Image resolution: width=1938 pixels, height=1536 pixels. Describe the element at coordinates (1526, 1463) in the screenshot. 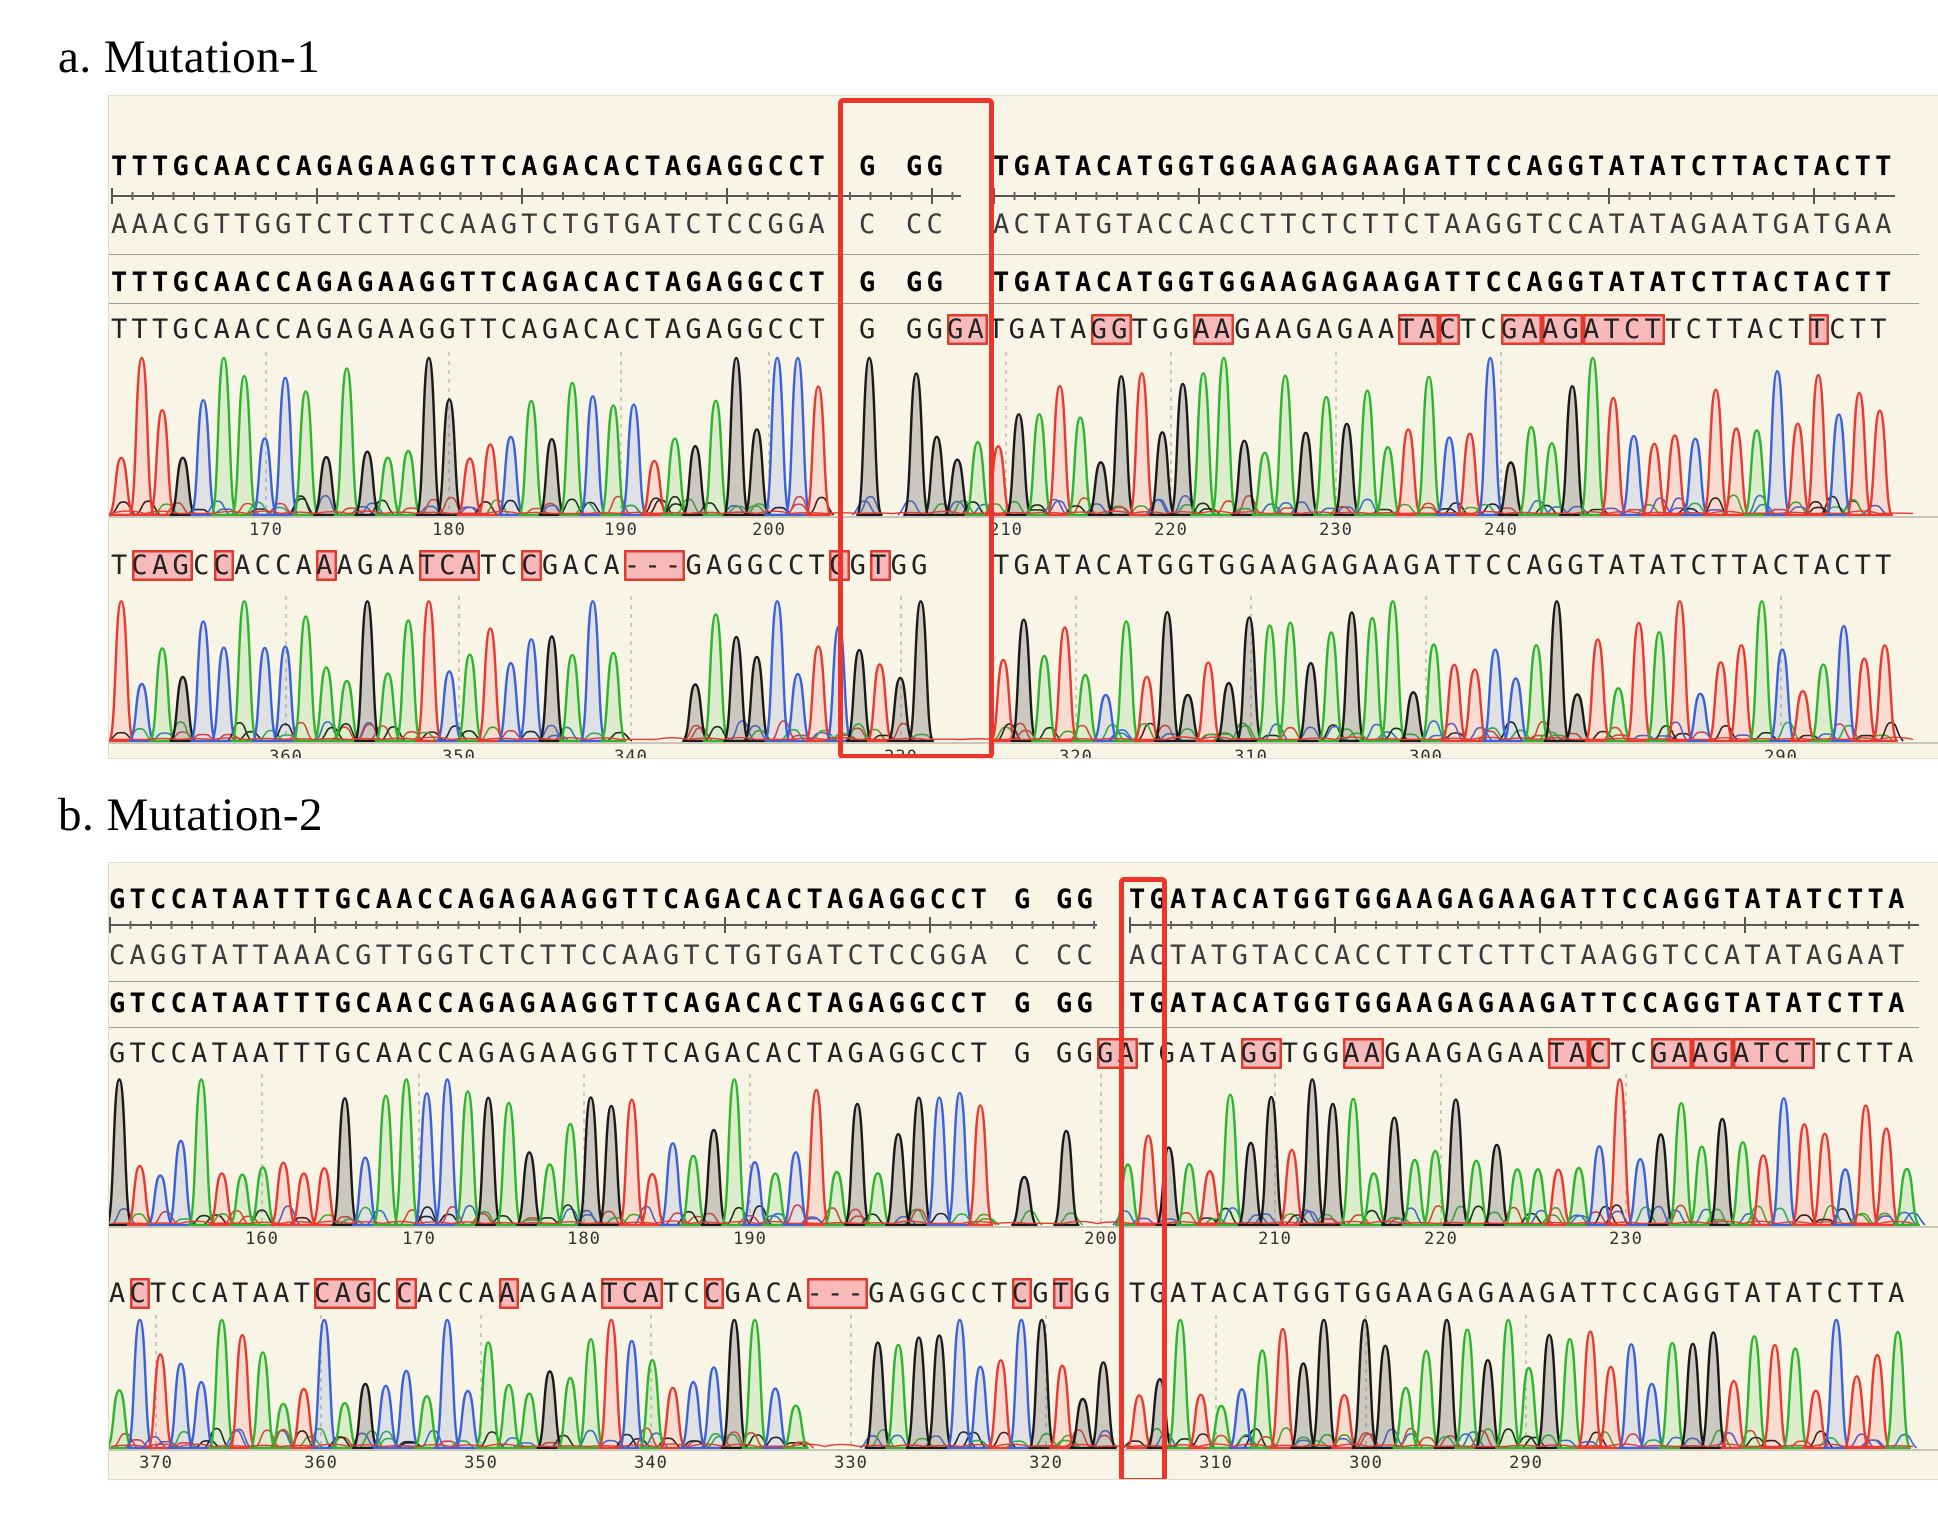

I see `position-label: 290` at that location.